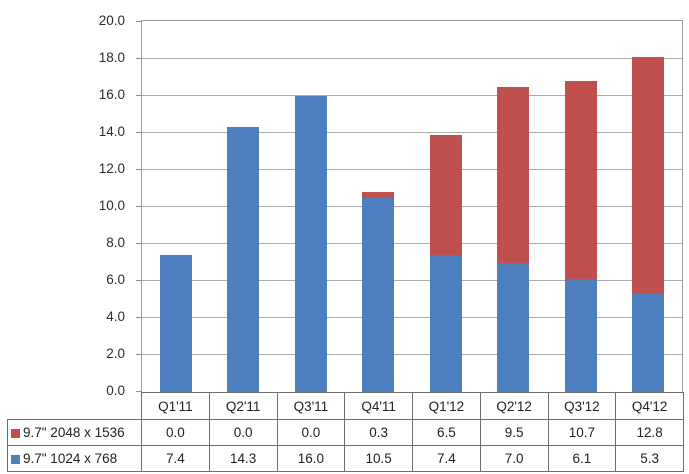  What do you see at coordinates (446, 432) in the screenshot?
I see `series-value-cell: 6.5` at bounding box center [446, 432].